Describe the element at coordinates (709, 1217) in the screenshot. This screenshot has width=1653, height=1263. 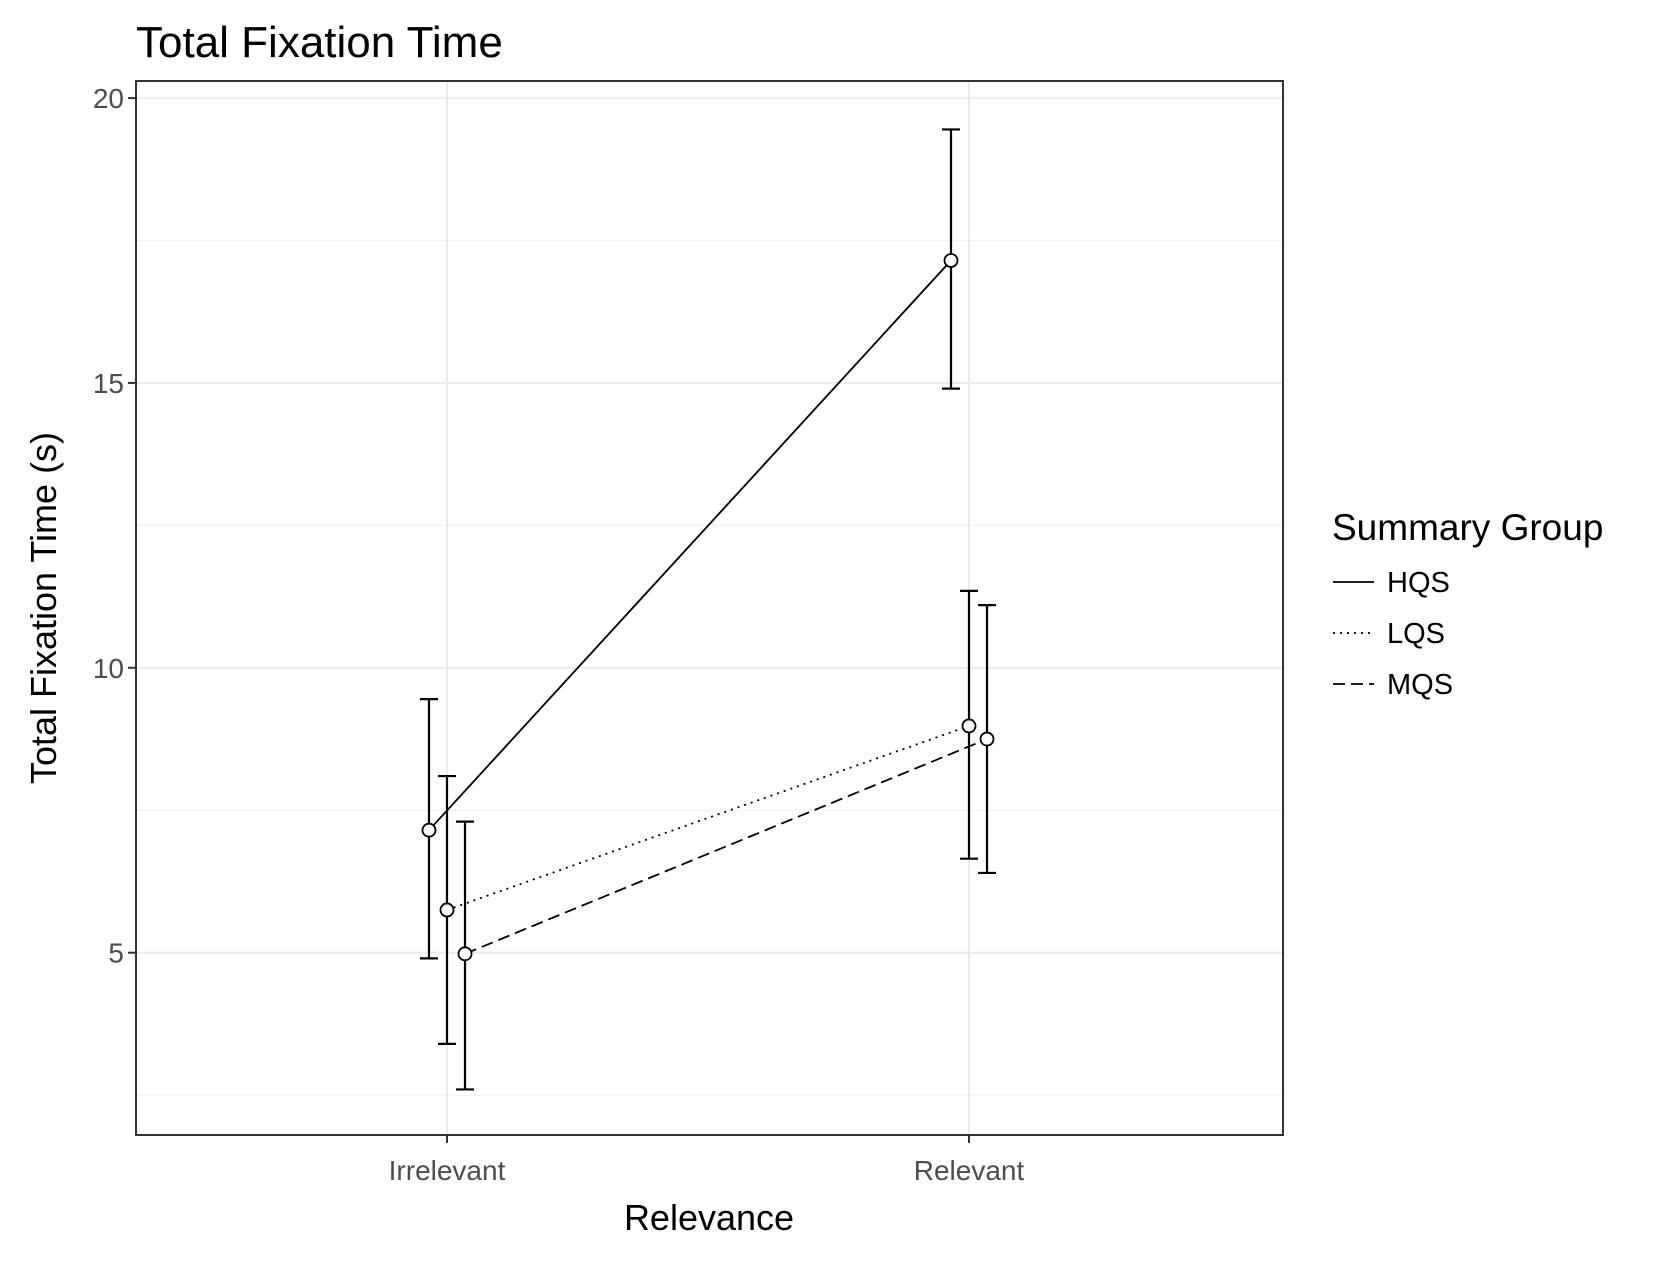
I see `x-axis-title: Relevance` at that location.